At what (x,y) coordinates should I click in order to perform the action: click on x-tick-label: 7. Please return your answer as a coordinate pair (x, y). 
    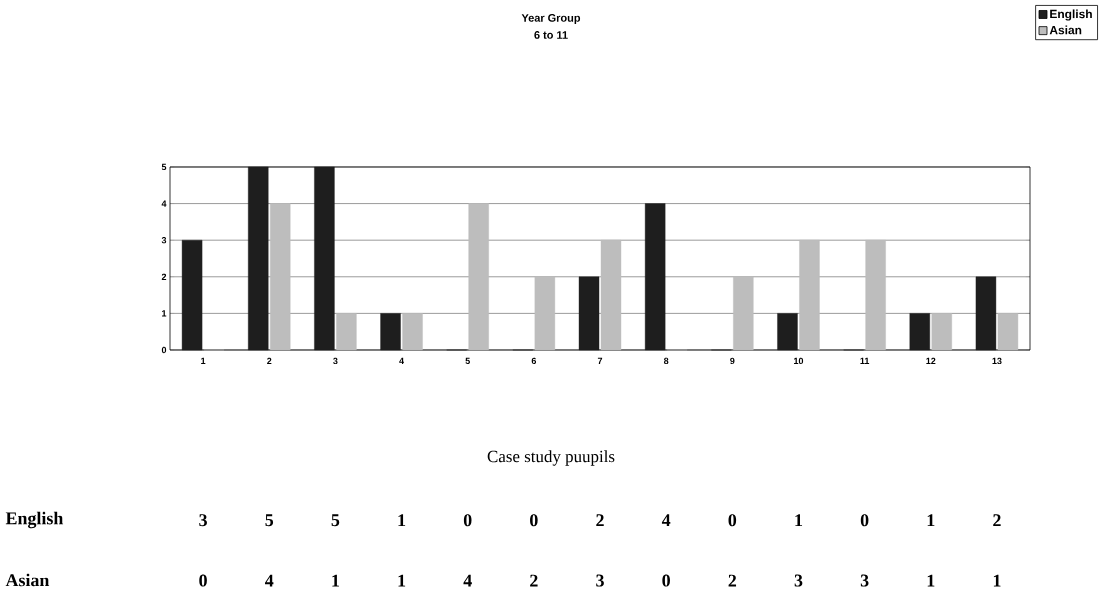
    Looking at the image, I should click on (600, 360).